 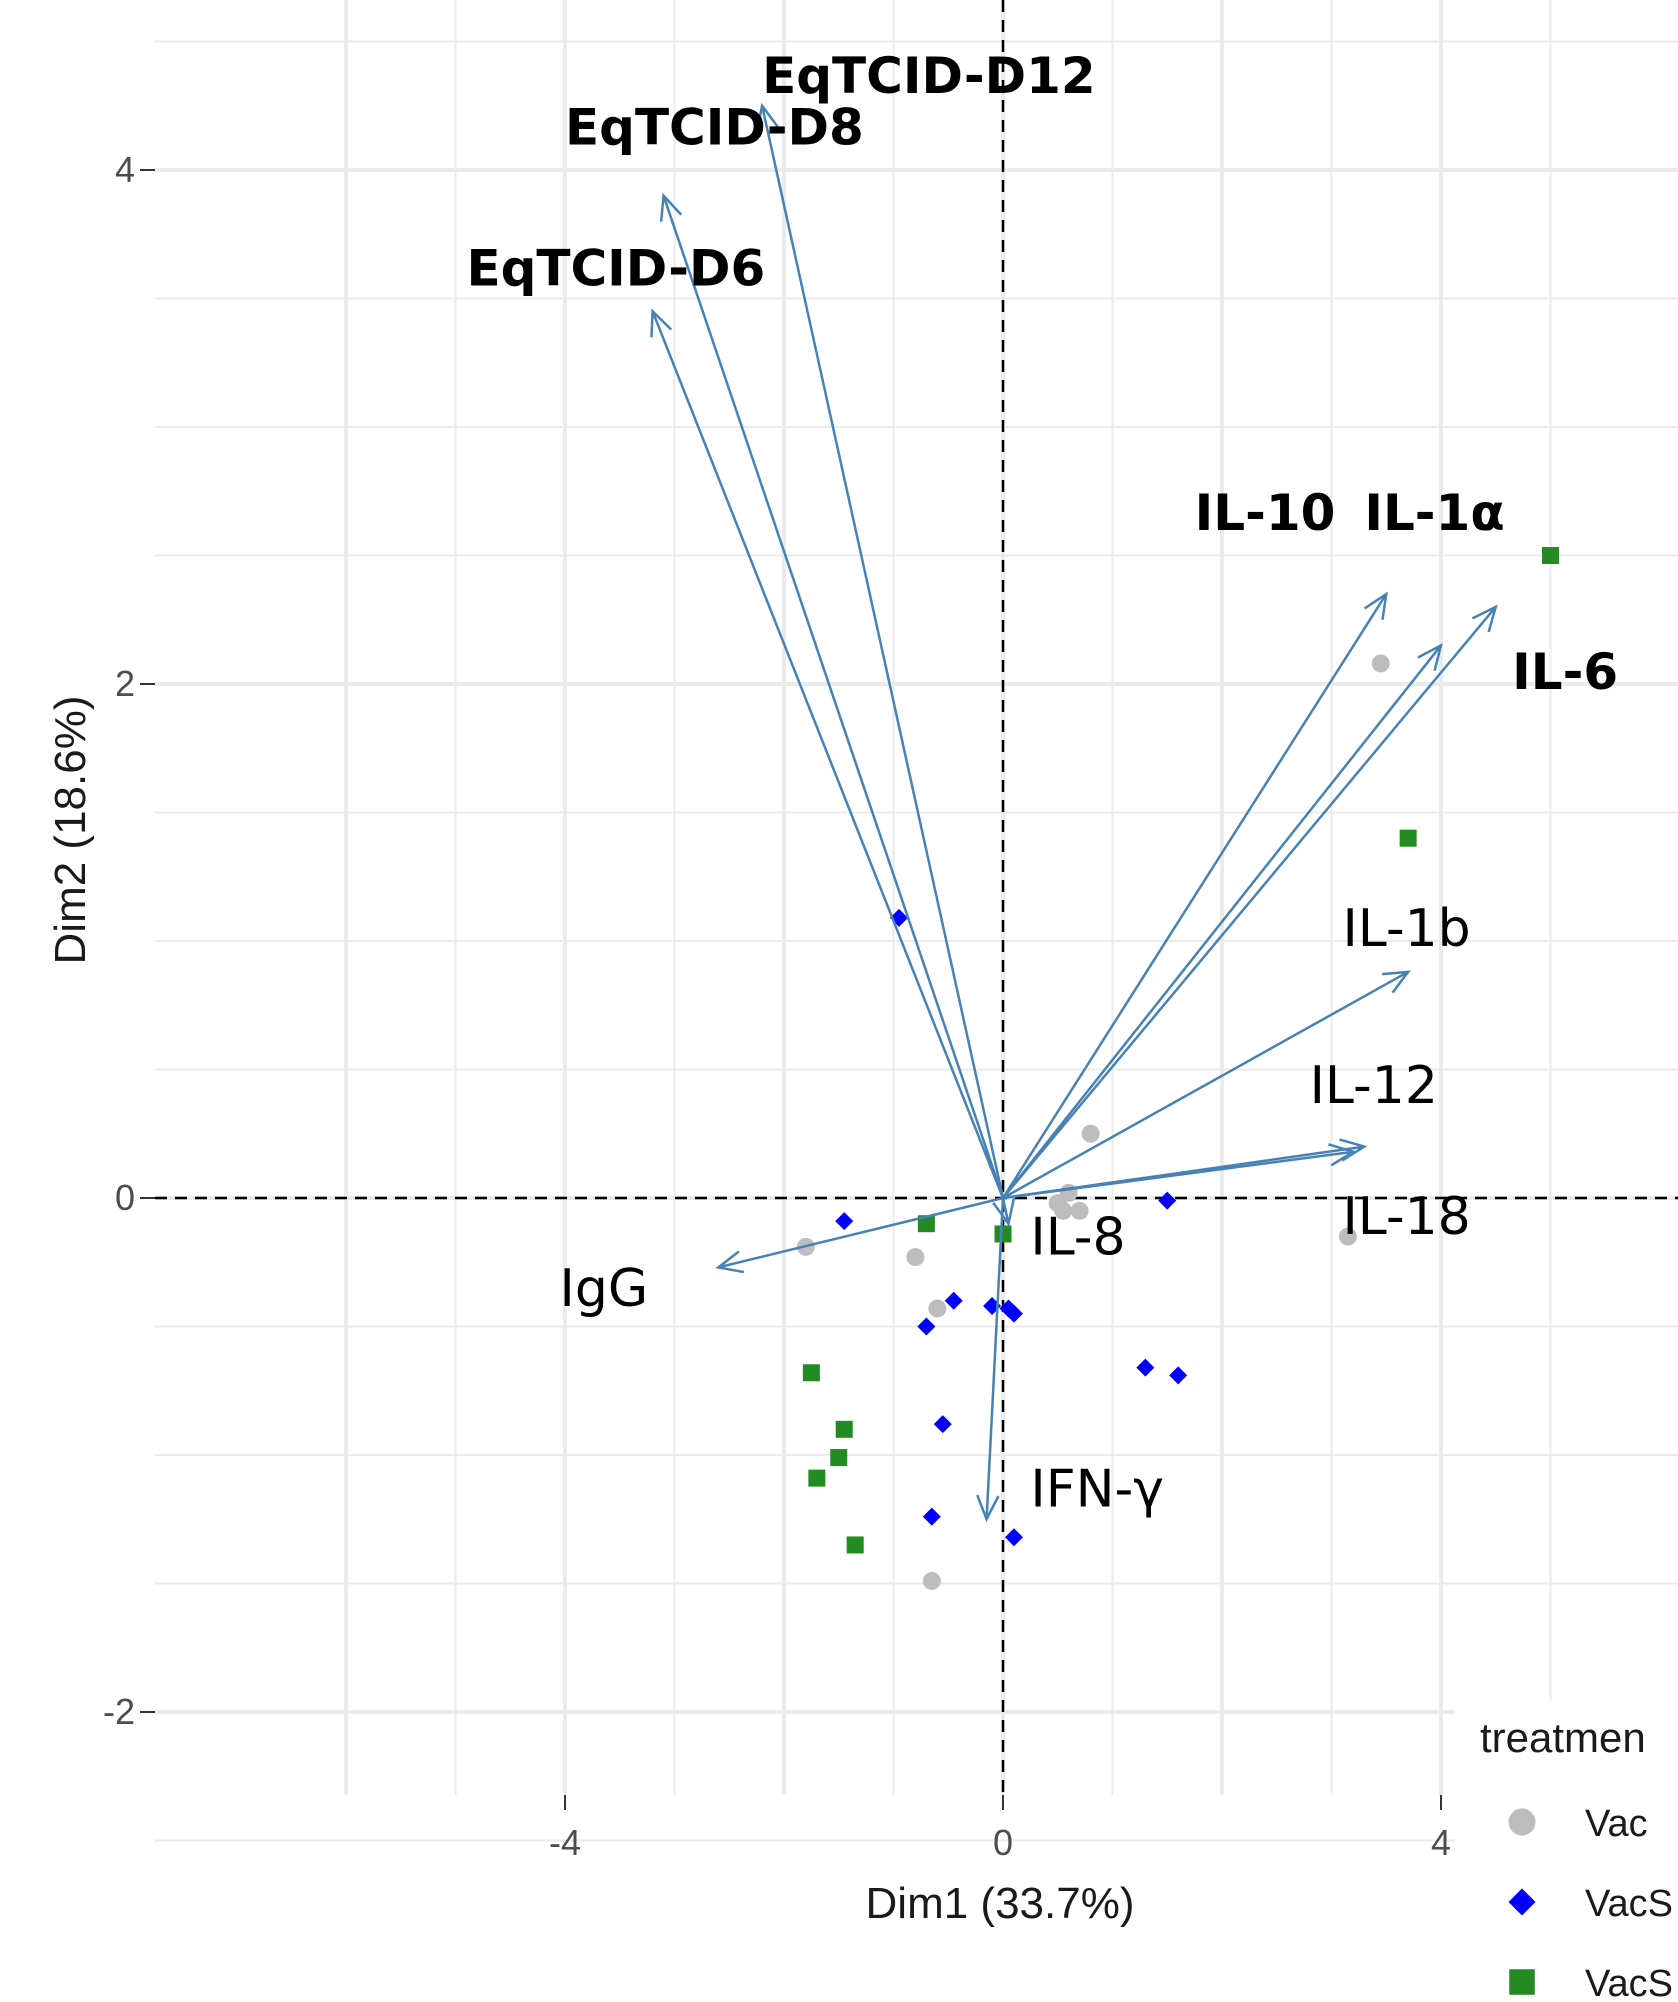 I want to click on vector-label: IL-6, so click(x=1565, y=672).